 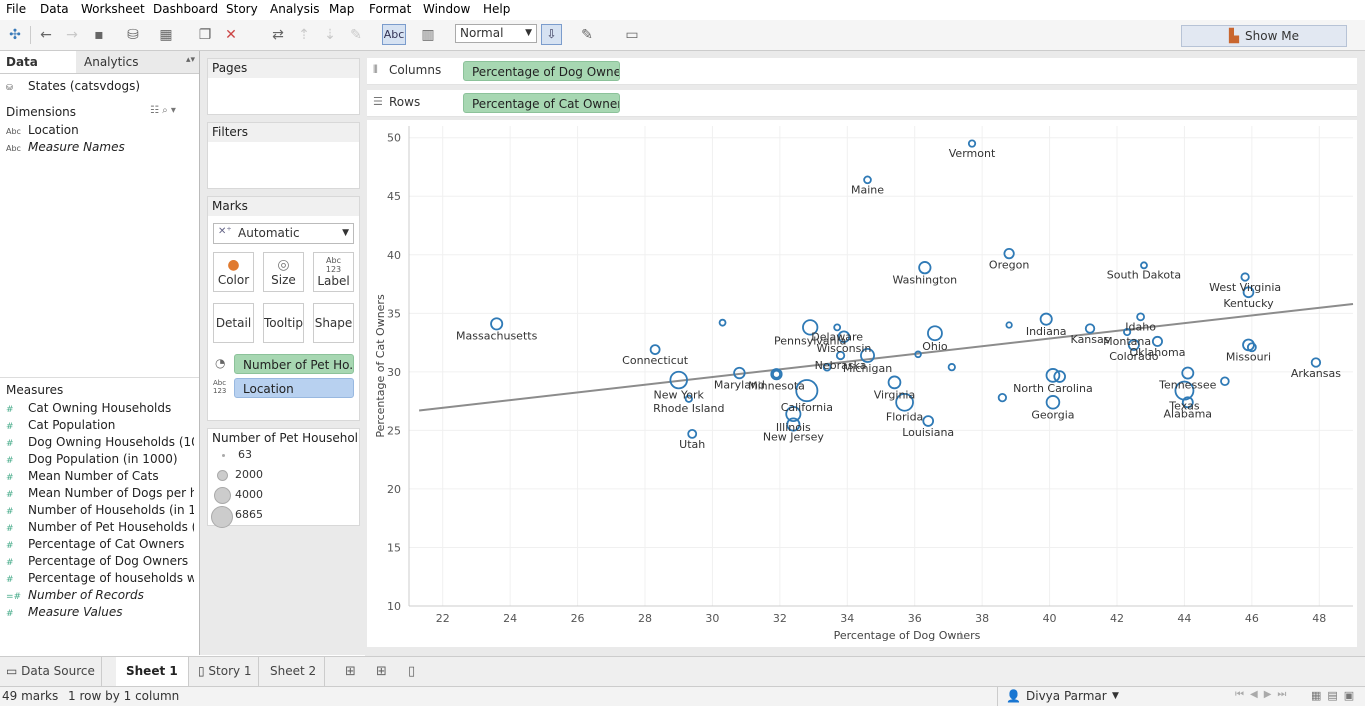 What do you see at coordinates (100, 408) in the screenshot?
I see `measure-item: # Cat Owning Households` at bounding box center [100, 408].